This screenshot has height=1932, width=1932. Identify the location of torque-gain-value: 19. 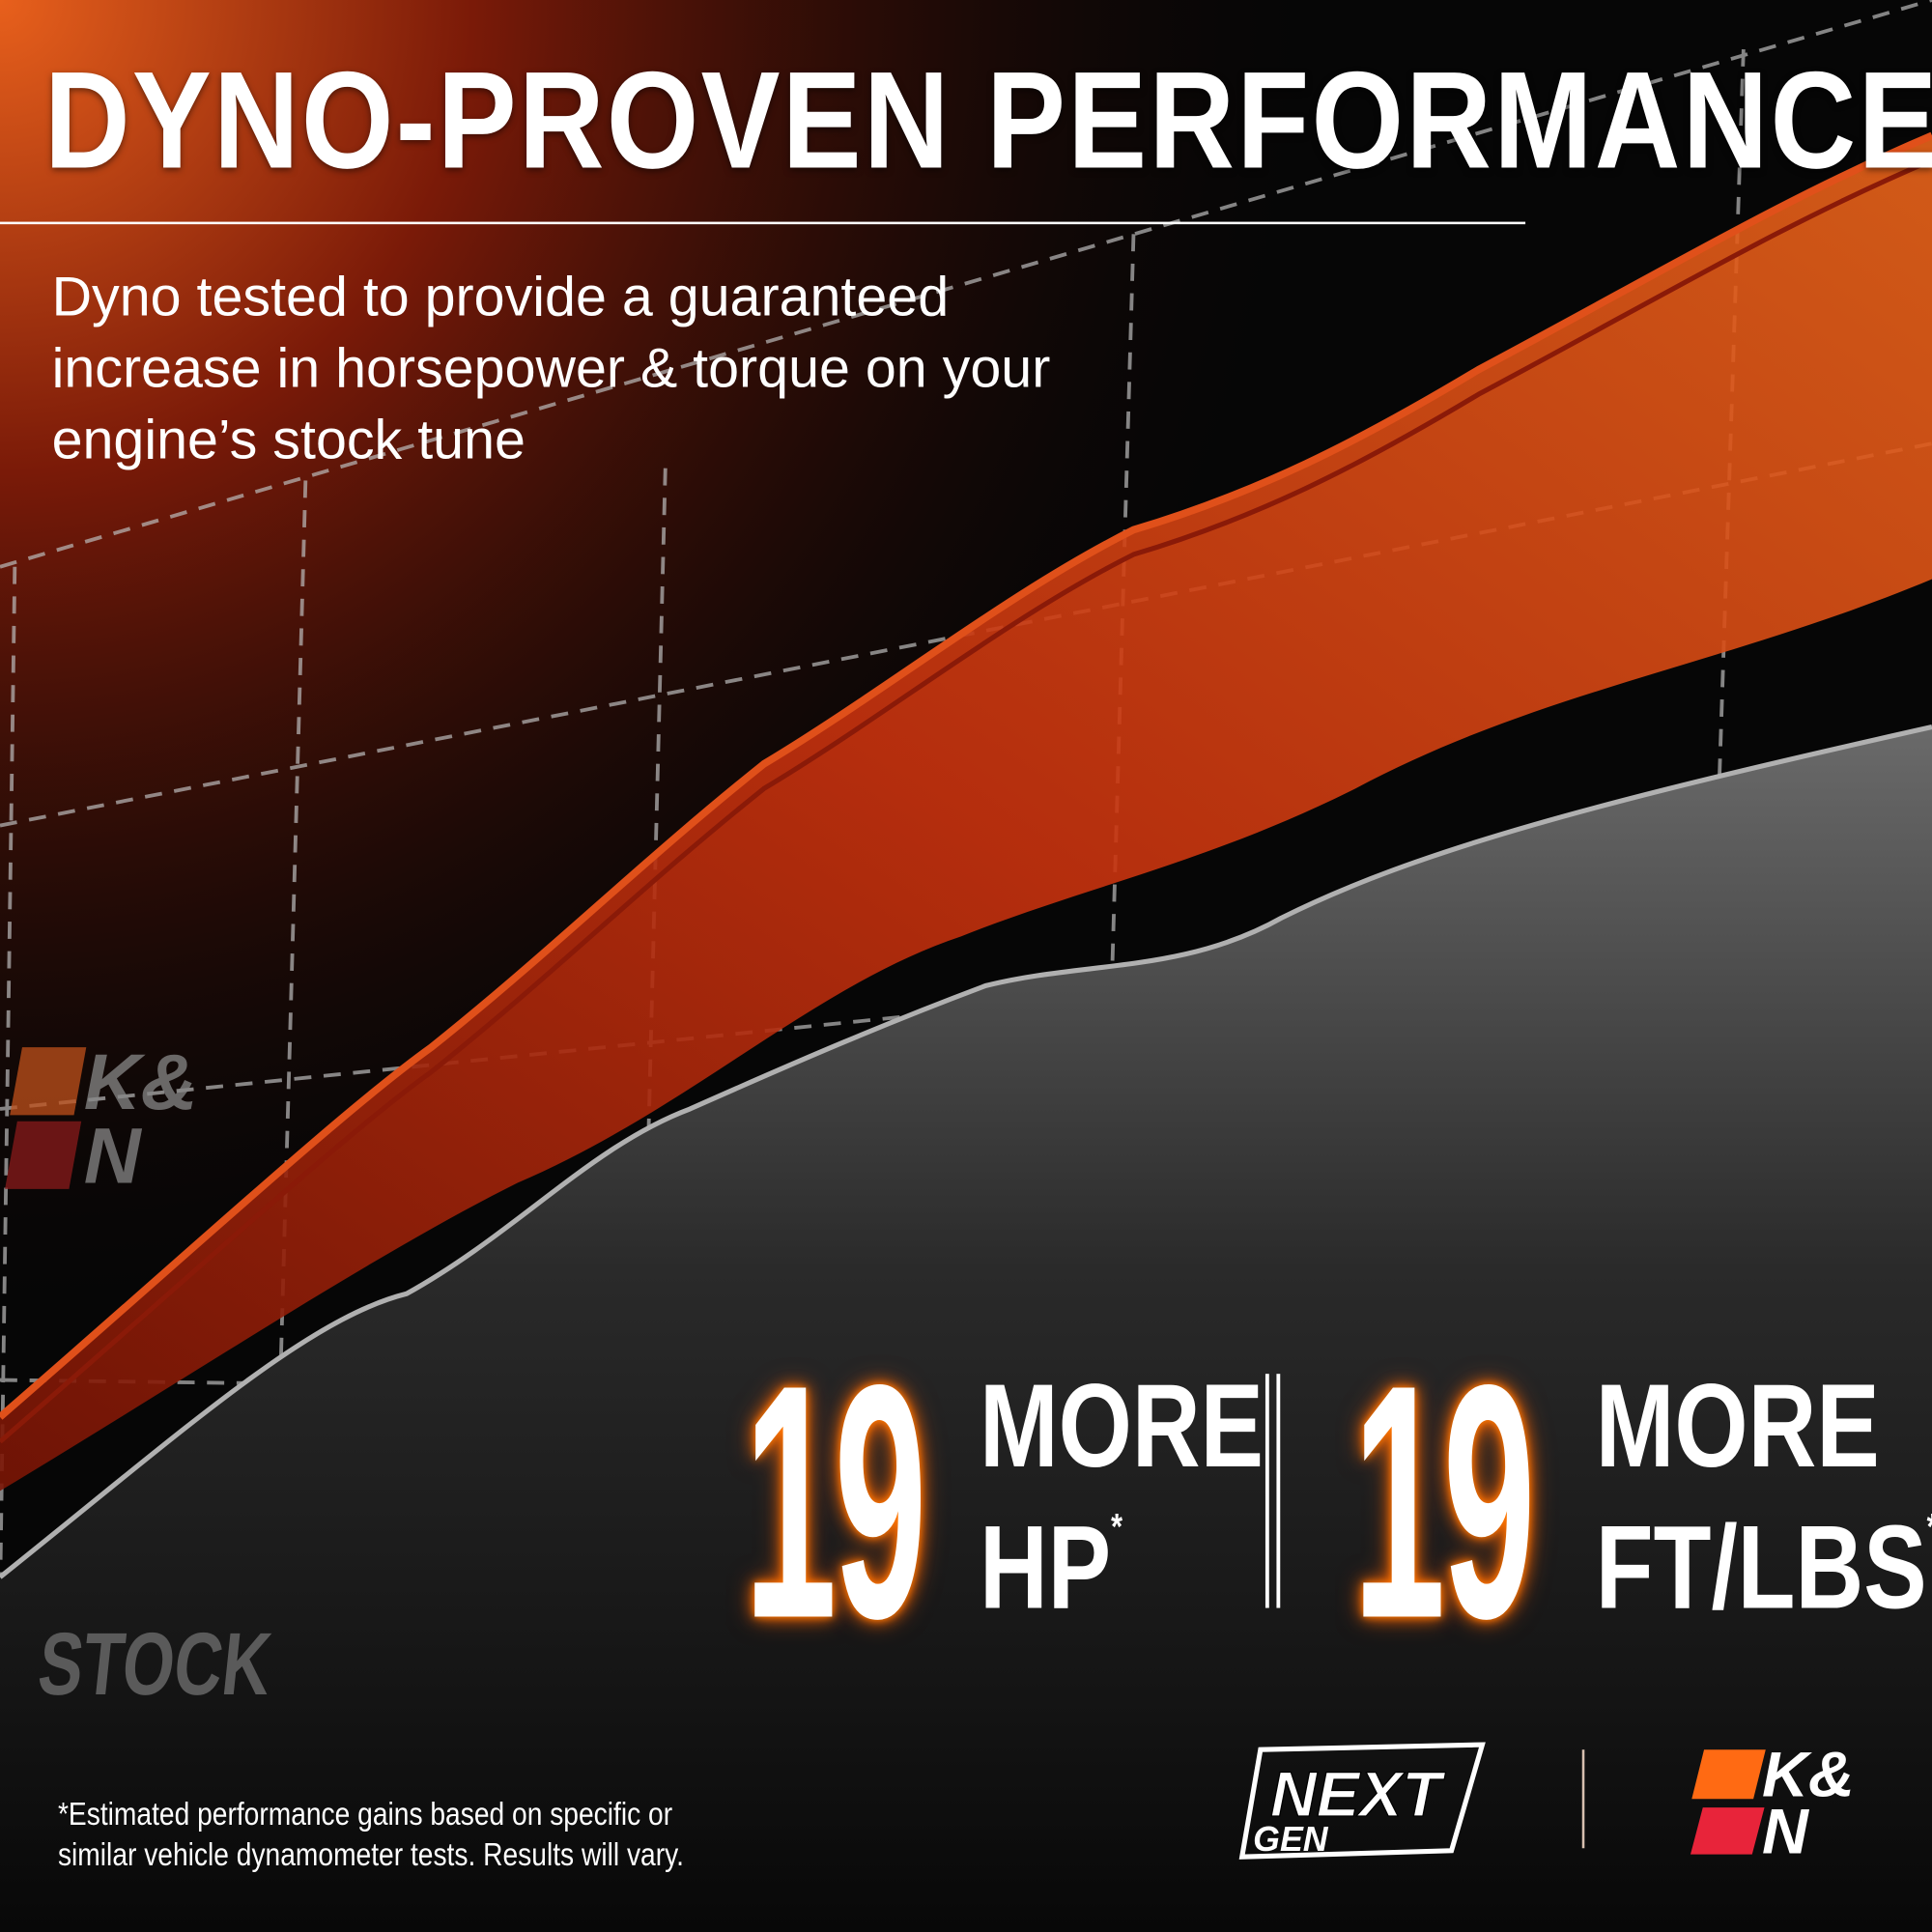
(1444, 1503).